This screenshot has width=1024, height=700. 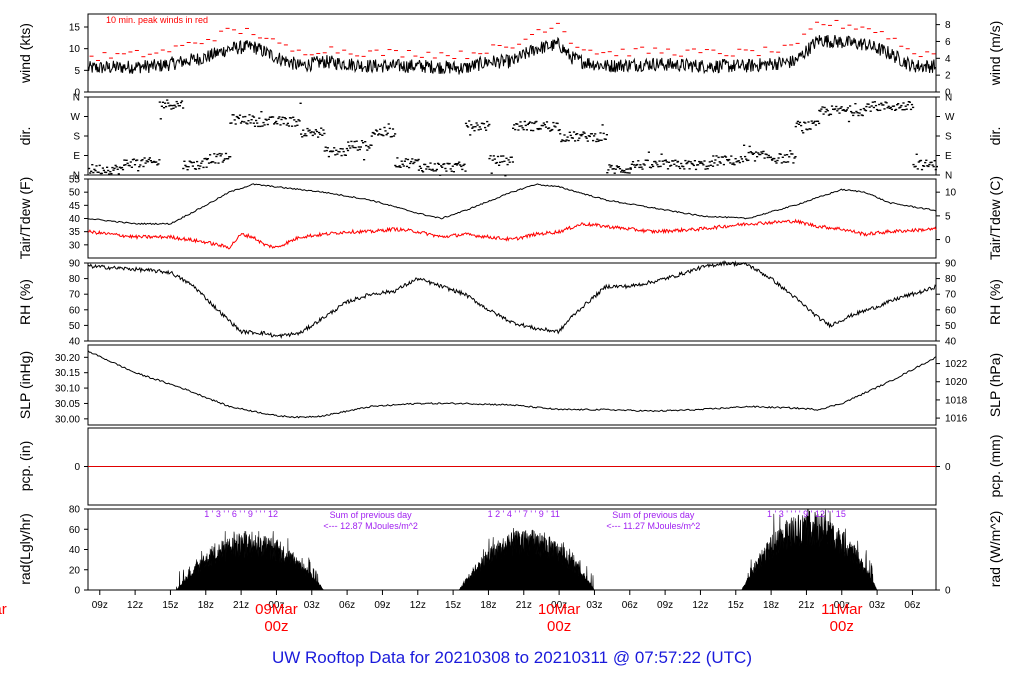 I want to click on day-date-label: 09Mar, so click(x=276, y=609).